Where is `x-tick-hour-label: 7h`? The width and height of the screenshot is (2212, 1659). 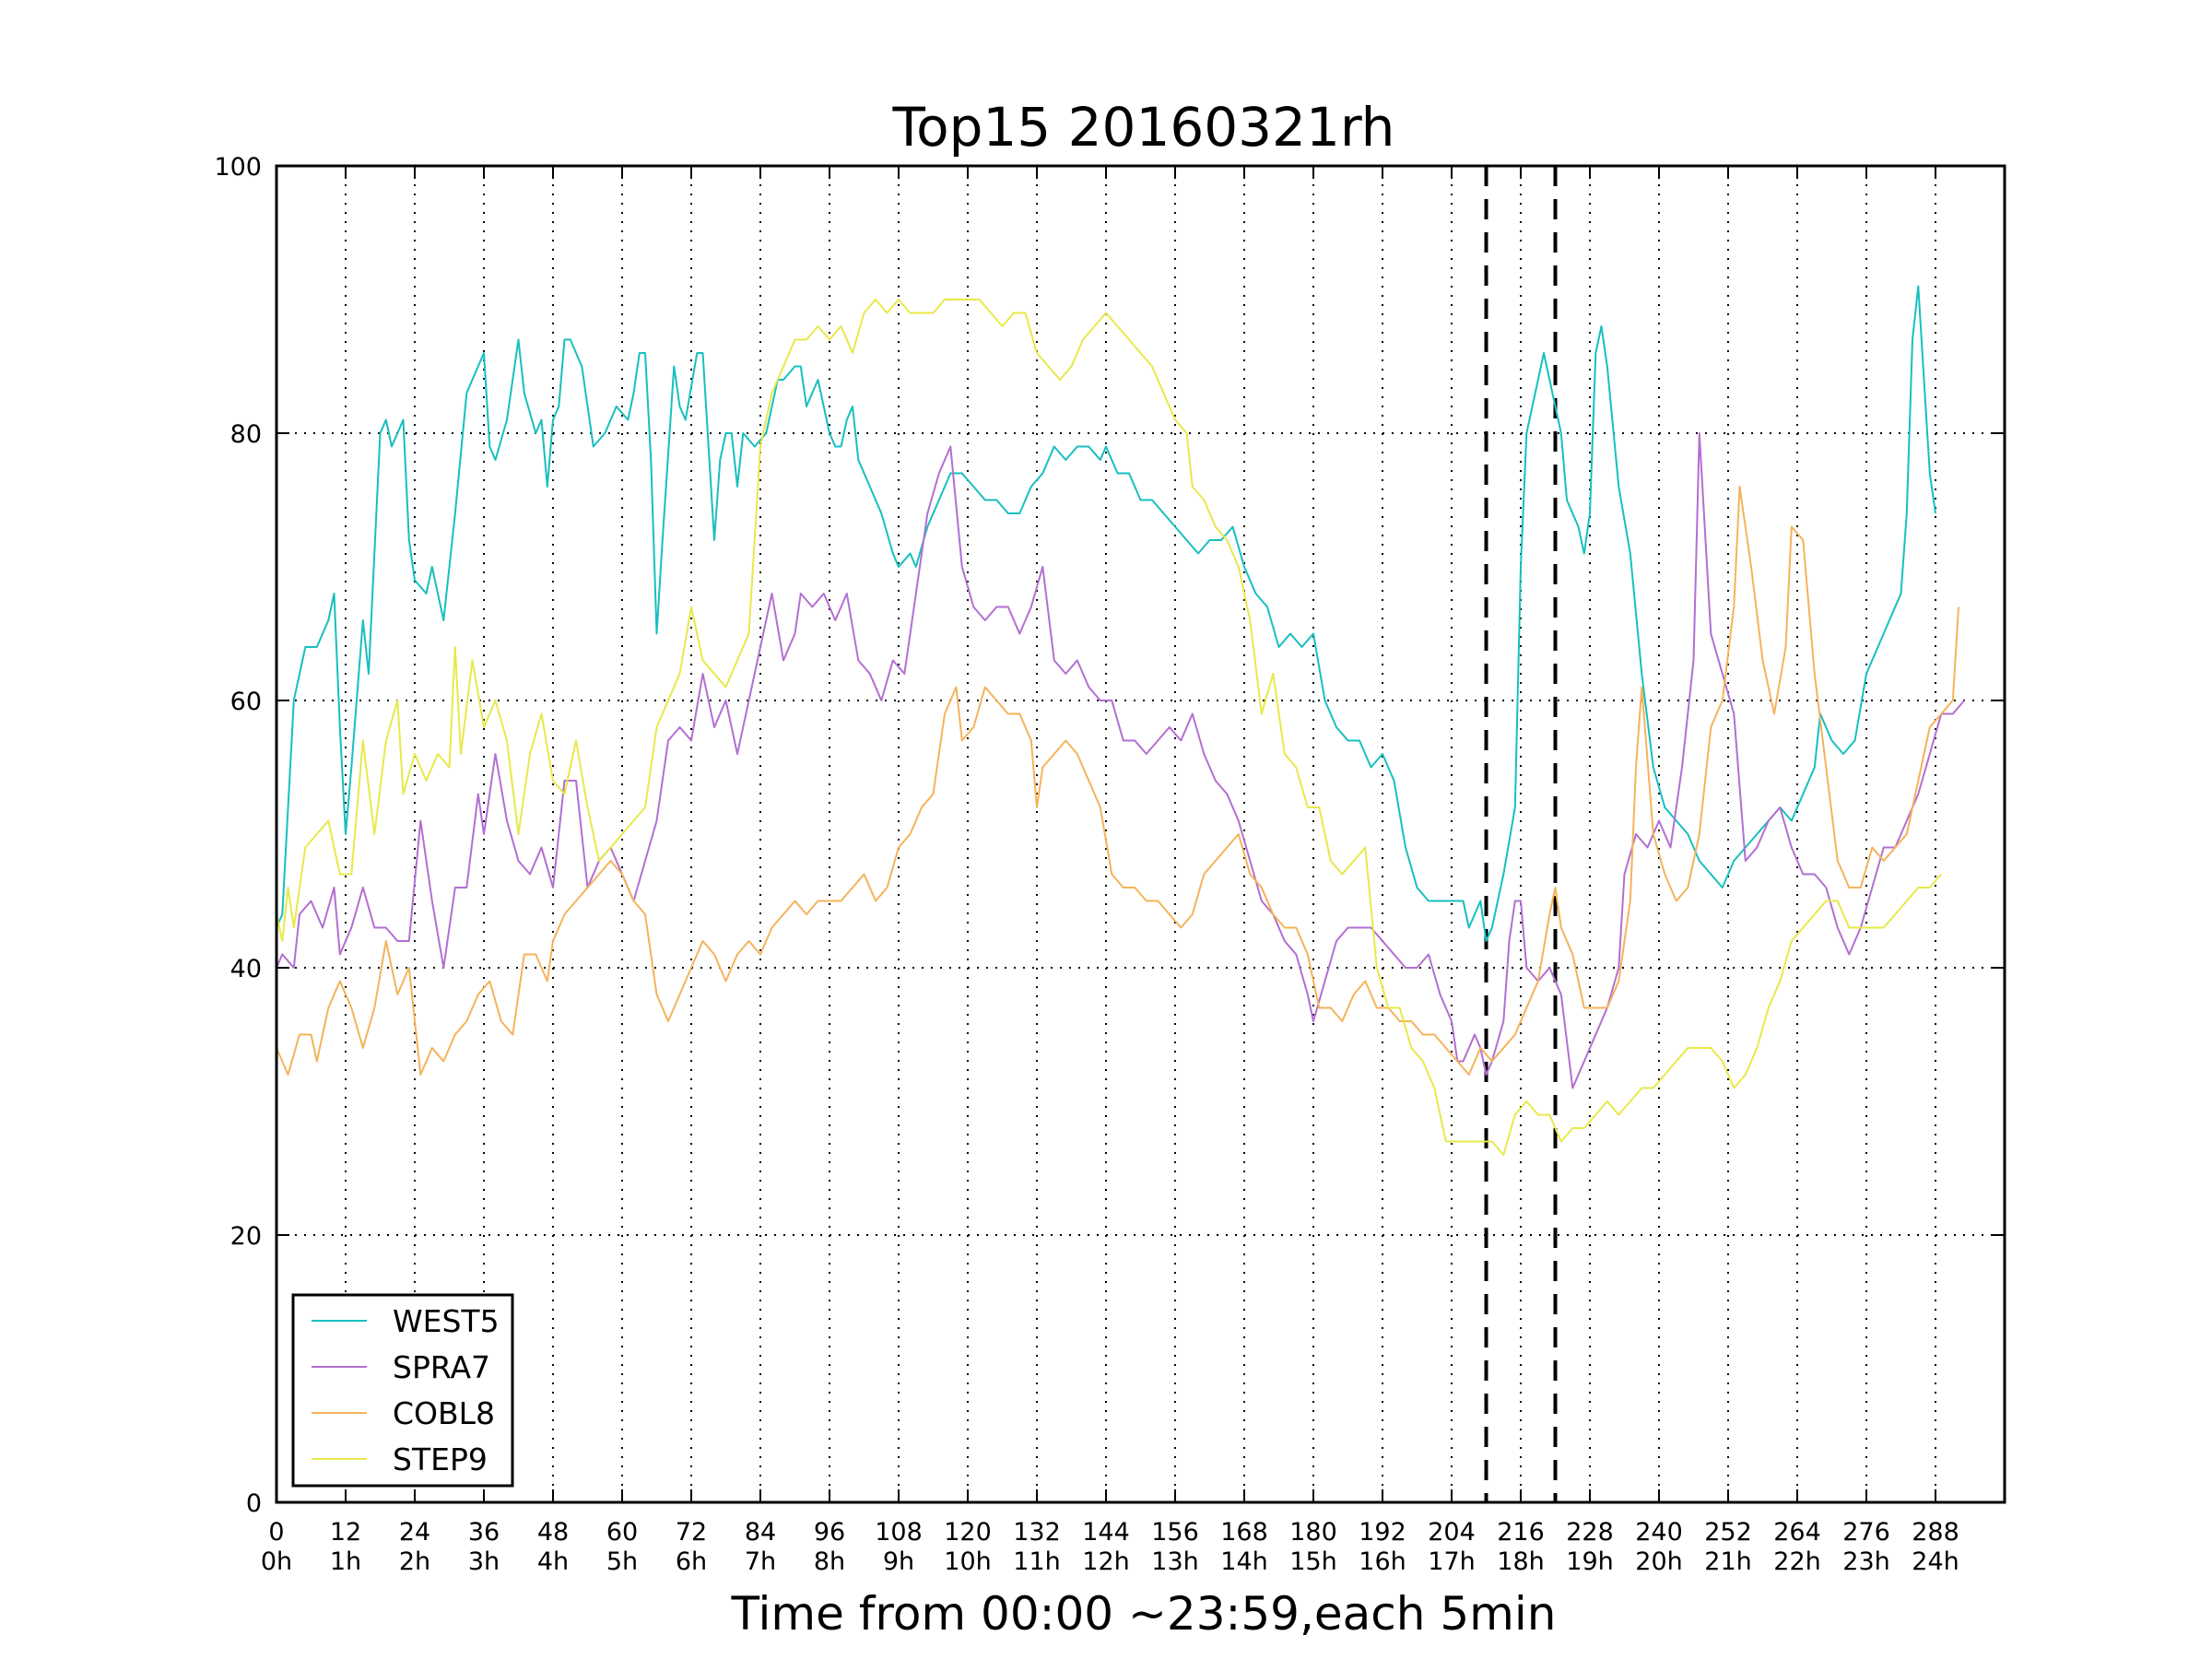 x-tick-hour-label: 7h is located at coordinates (760, 1561).